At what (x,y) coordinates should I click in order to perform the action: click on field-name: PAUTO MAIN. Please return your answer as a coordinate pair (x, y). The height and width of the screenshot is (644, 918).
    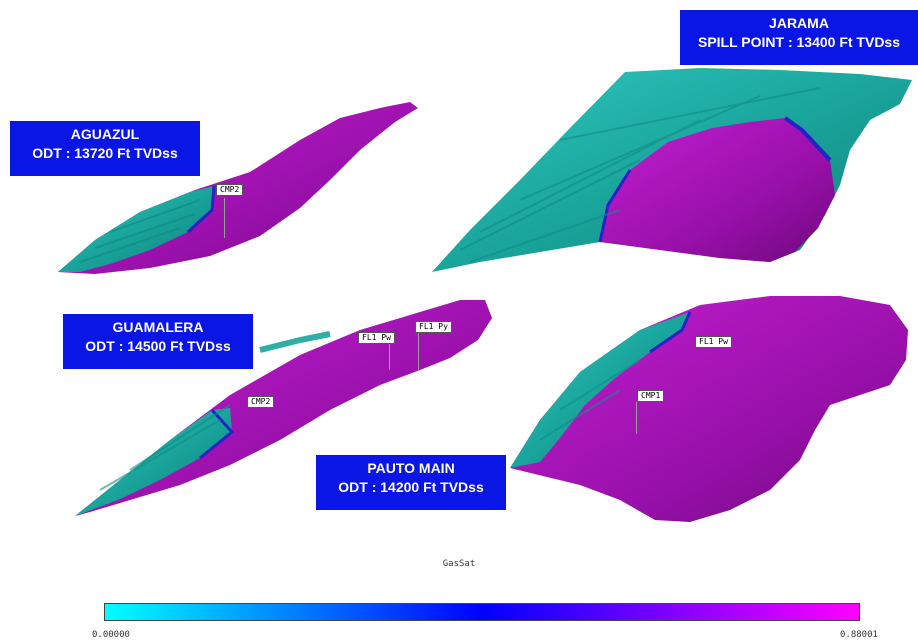
    Looking at the image, I should click on (411, 468).